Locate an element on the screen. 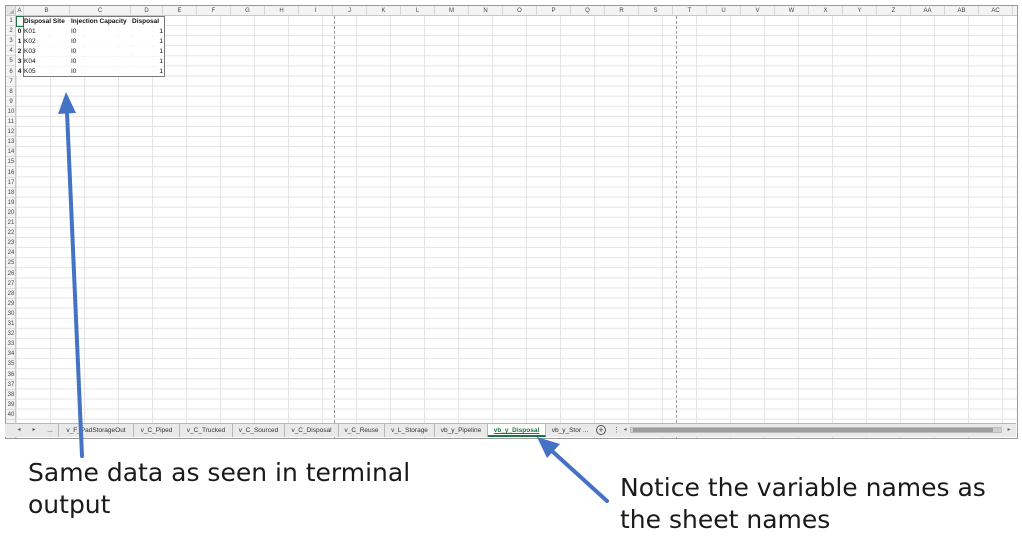 The height and width of the screenshot is (536, 1022). row-header: 23 is located at coordinates (10, 243).